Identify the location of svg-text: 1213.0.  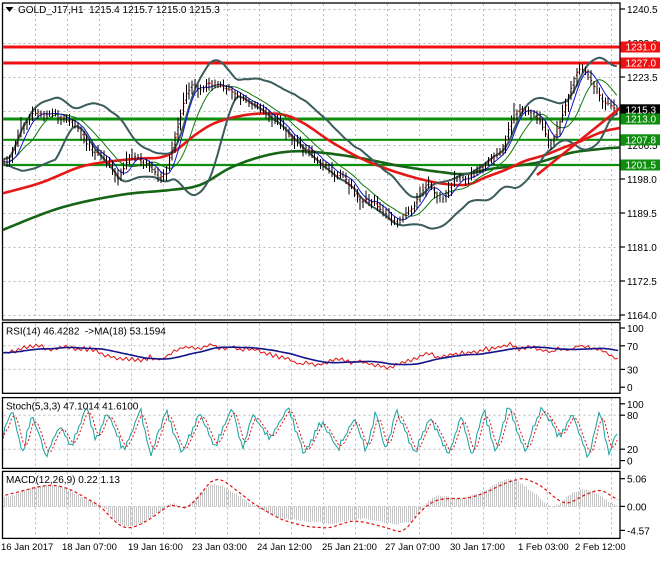
(641, 120).